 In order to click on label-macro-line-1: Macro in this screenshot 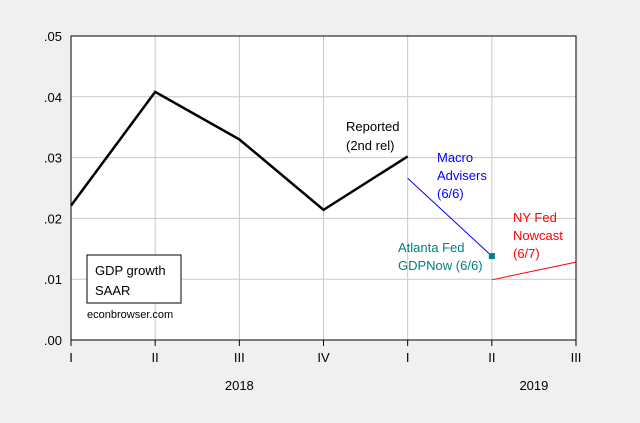, I will do `click(455, 157)`.